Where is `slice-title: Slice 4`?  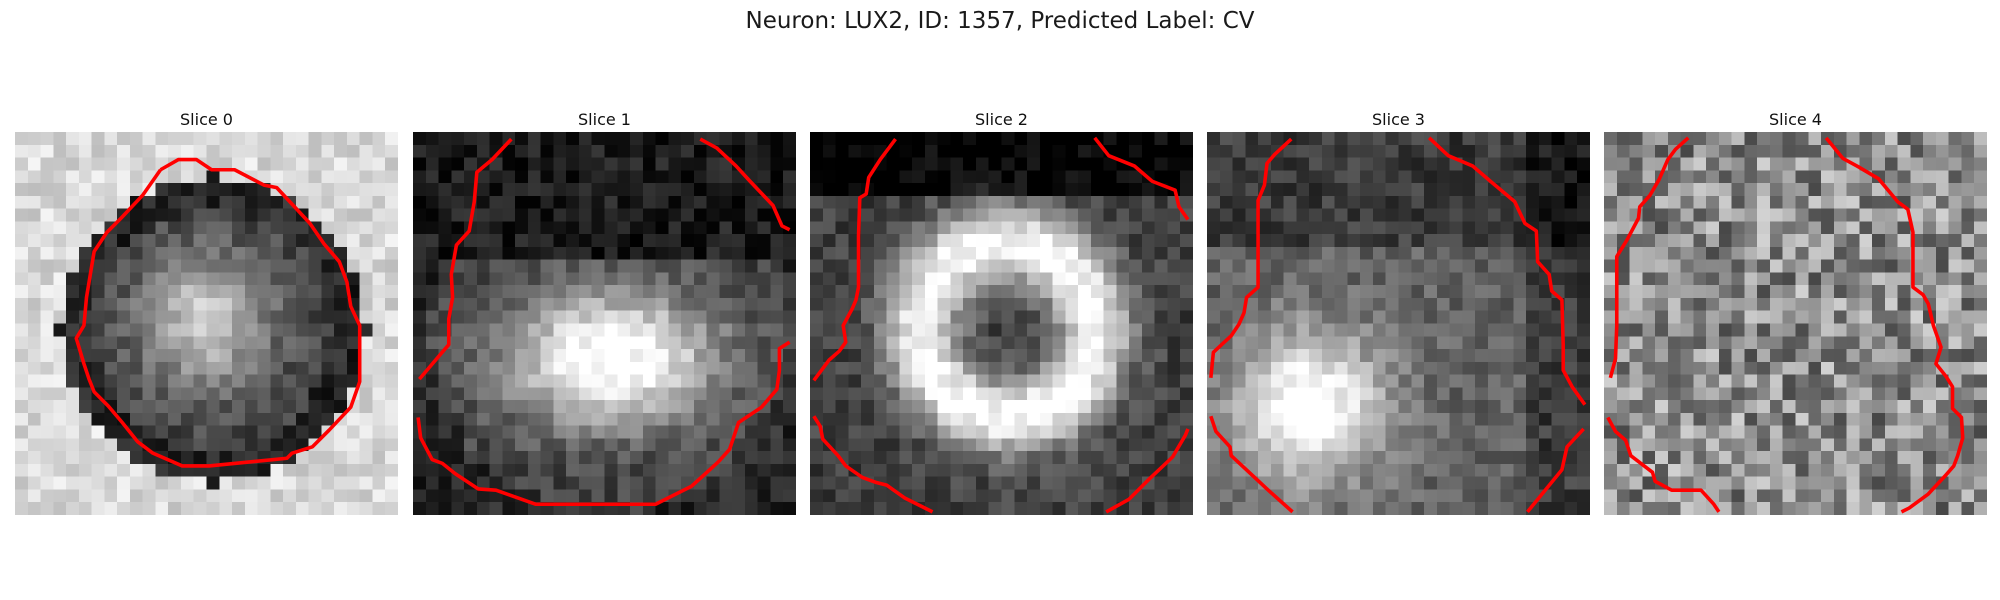
slice-title: Slice 4 is located at coordinates (1795, 119).